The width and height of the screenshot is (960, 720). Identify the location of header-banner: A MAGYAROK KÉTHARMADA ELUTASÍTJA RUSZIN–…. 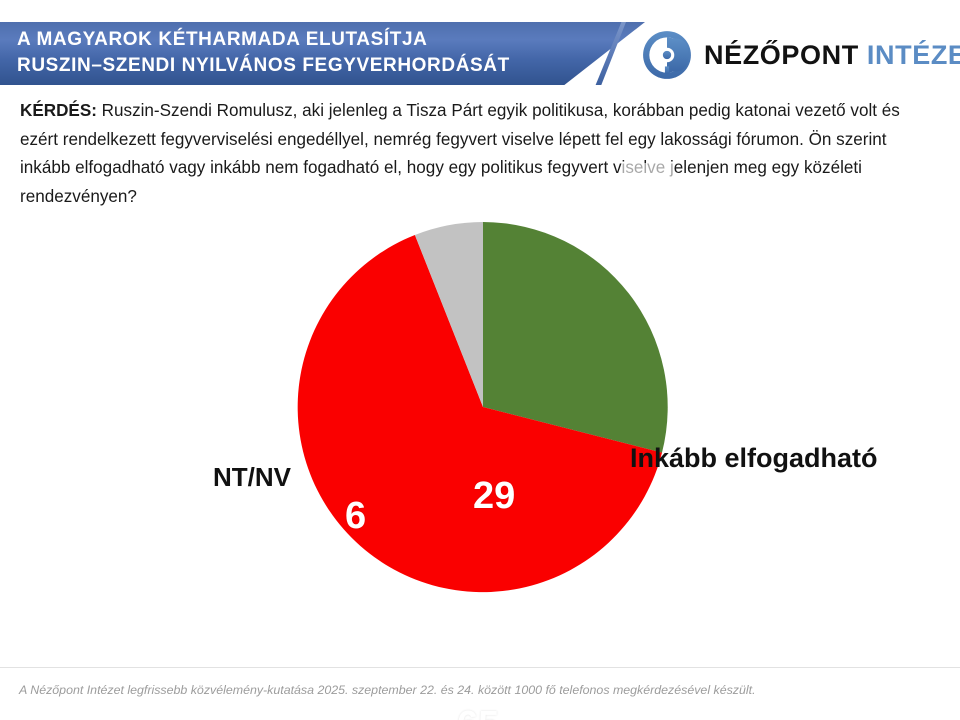
(322, 53).